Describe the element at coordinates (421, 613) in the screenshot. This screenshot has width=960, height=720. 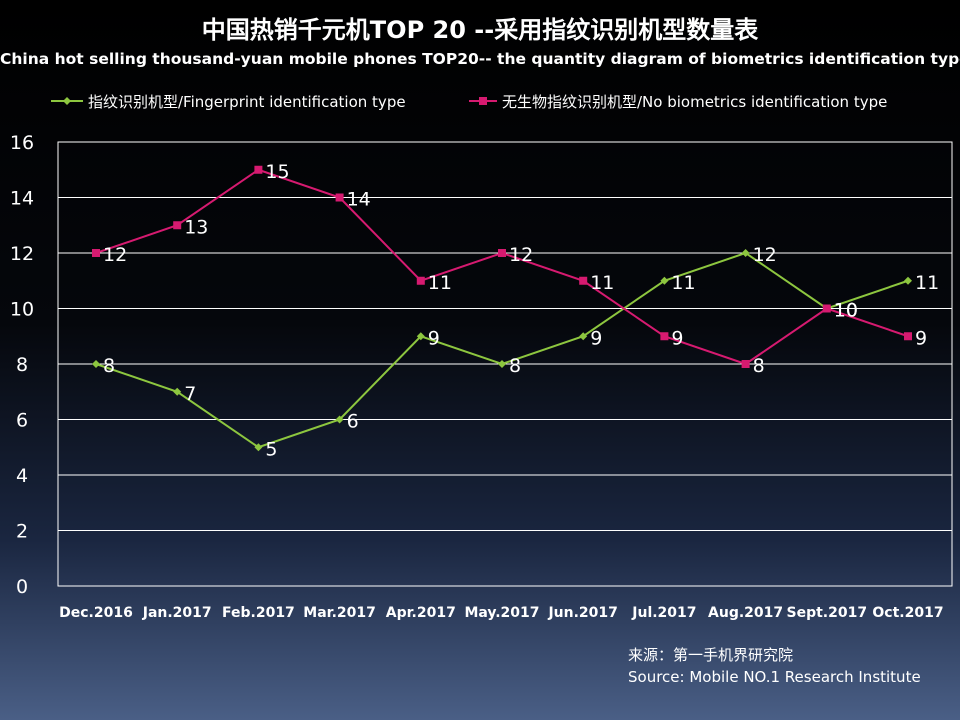
I see `x-tick-label: Apr.2017` at that location.